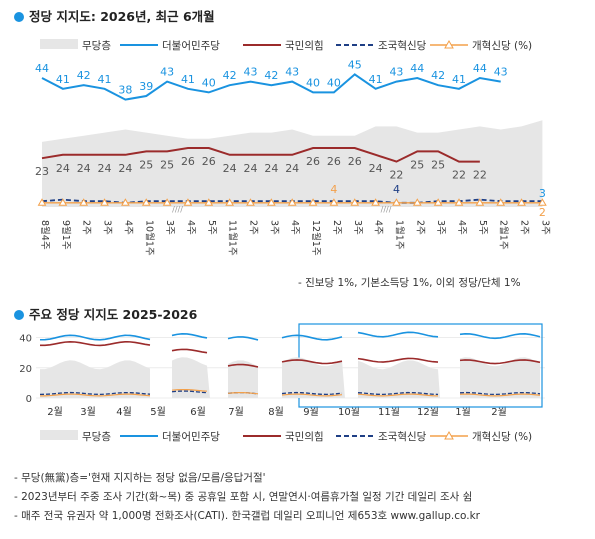  What do you see at coordinates (504, 235) in the screenshot?
I see `x-tick-label: 2월1주` at bounding box center [504, 235].